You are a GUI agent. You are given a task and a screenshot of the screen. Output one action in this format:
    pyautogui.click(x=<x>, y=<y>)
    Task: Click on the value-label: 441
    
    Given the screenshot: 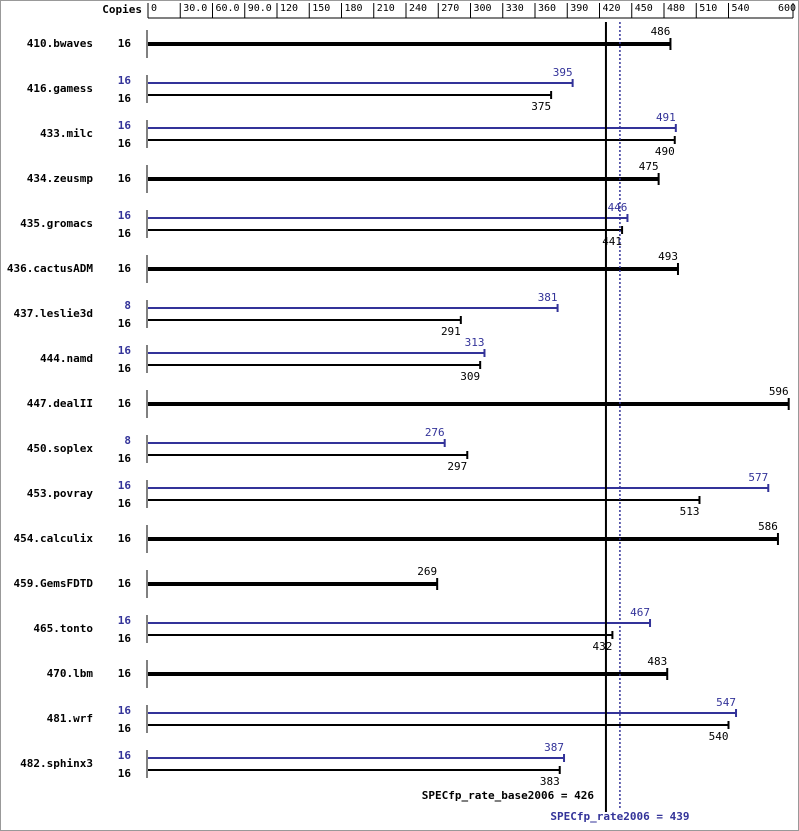 What is the action you would take?
    pyautogui.click(x=612, y=241)
    